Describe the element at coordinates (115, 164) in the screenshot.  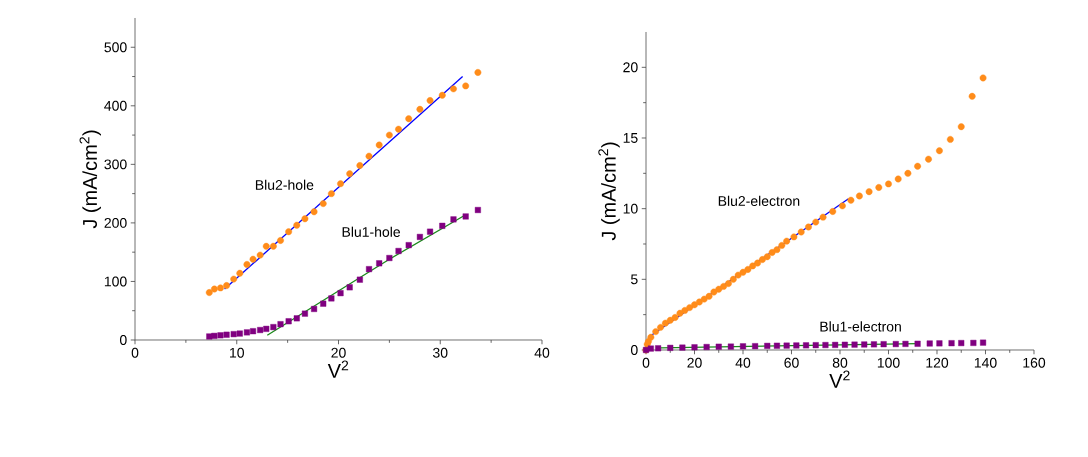
I see `y-tick-label: 300` at that location.